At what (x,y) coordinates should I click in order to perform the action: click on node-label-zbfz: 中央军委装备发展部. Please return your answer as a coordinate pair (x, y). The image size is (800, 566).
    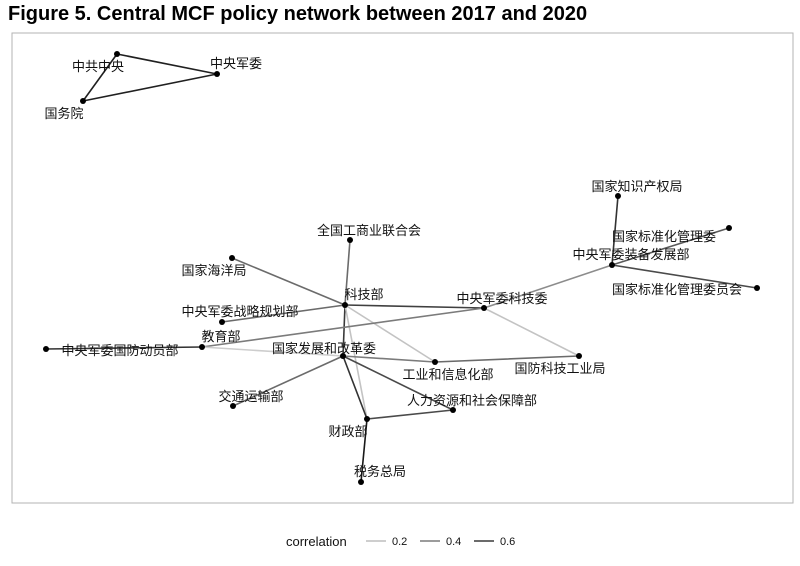
    Looking at the image, I should click on (630, 255).